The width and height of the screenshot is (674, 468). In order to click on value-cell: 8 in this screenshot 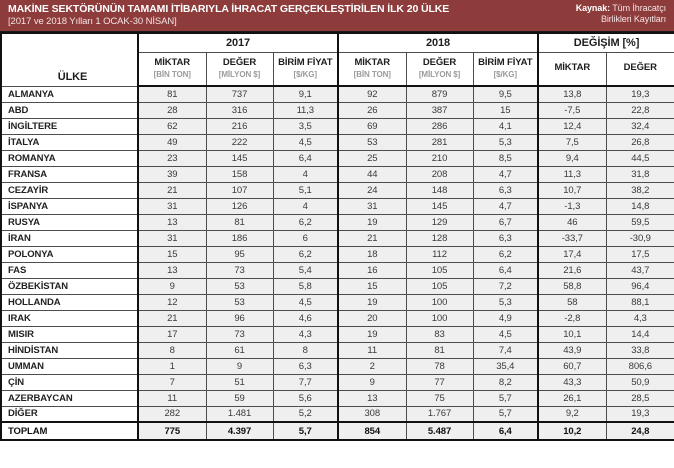, I will do `click(172, 350)`.